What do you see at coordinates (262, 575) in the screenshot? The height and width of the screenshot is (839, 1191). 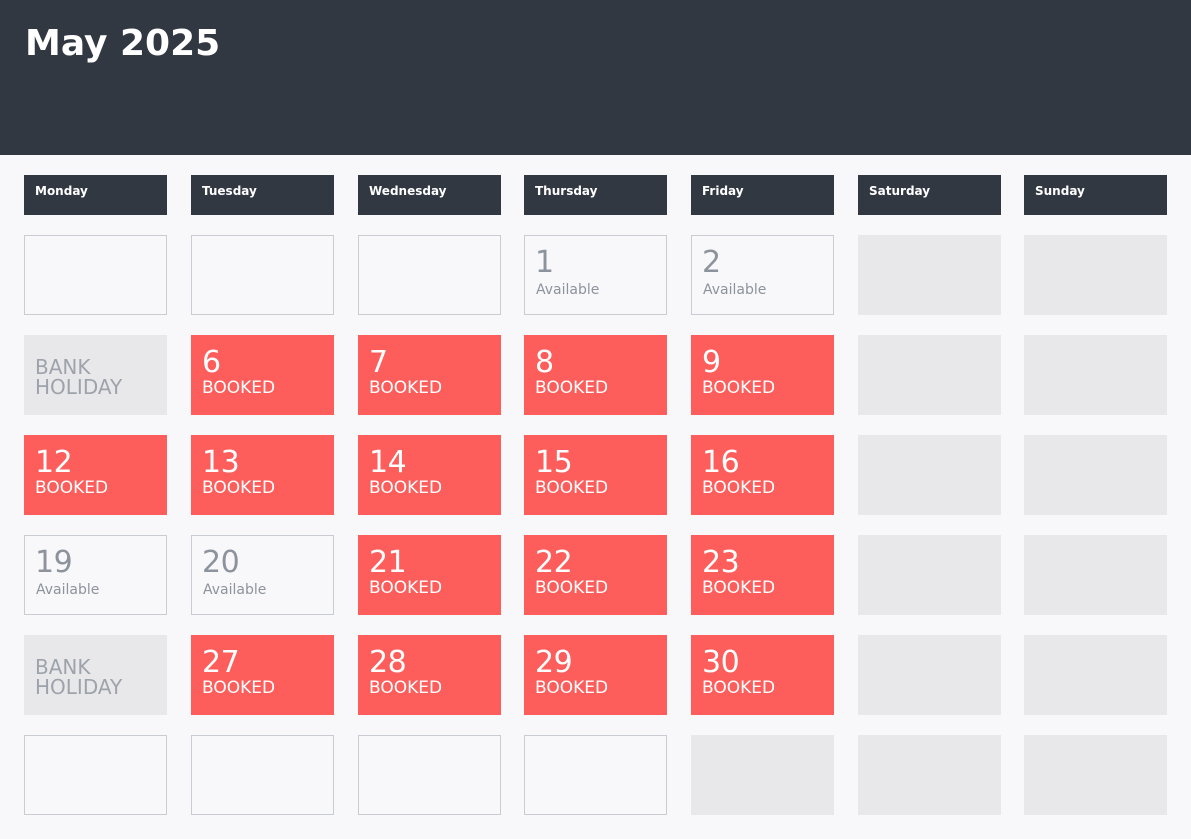 I see `day-cell-available: 20 Available` at bounding box center [262, 575].